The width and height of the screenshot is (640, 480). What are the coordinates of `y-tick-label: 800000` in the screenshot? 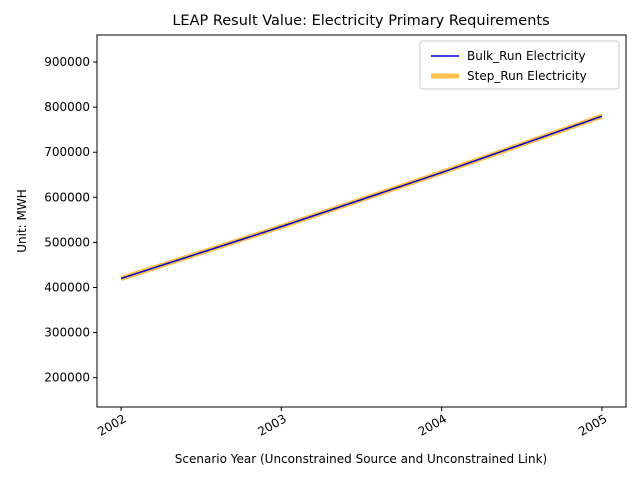 It's located at (67, 107).